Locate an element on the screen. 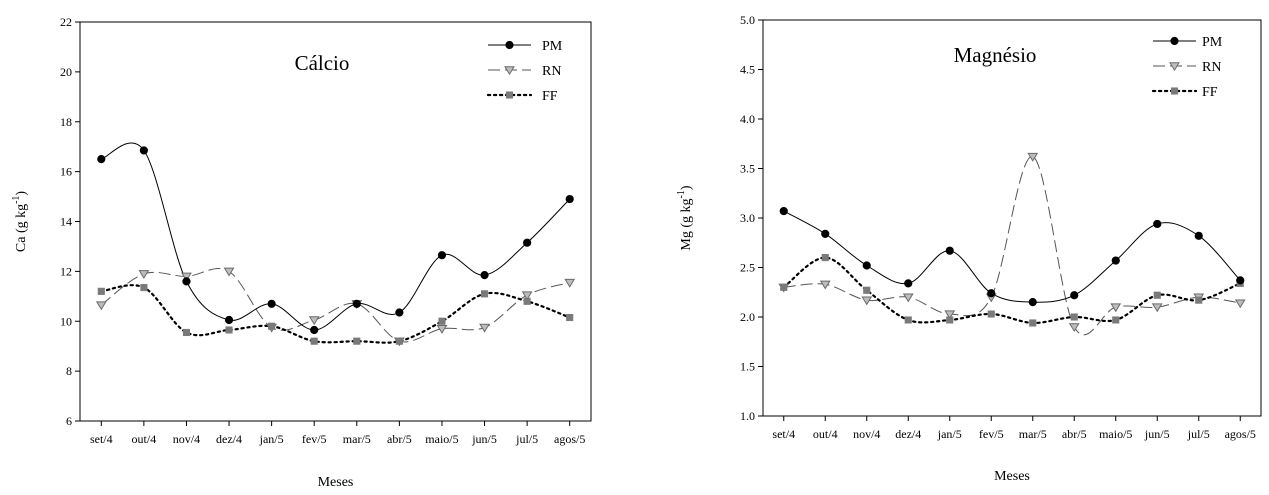 The image size is (1269, 495). y-tick-label: 14 is located at coordinates (66, 222).